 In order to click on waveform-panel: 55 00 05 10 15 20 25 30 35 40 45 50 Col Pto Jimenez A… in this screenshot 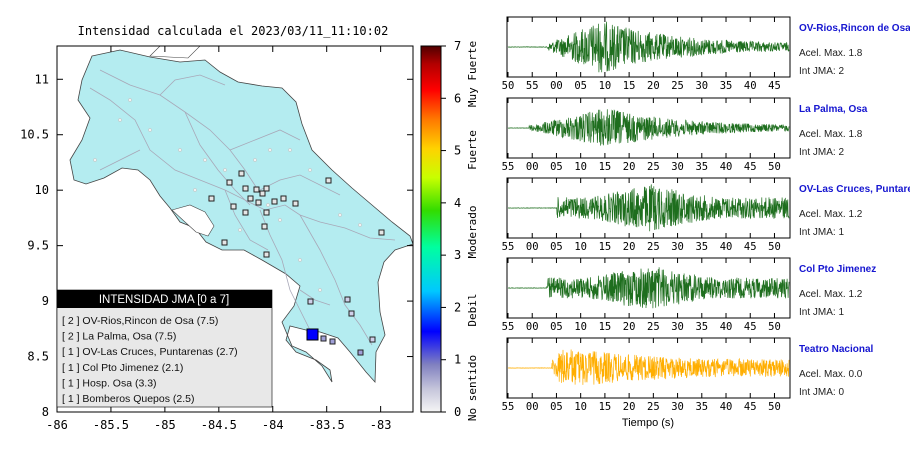, I will do `click(689, 295)`.